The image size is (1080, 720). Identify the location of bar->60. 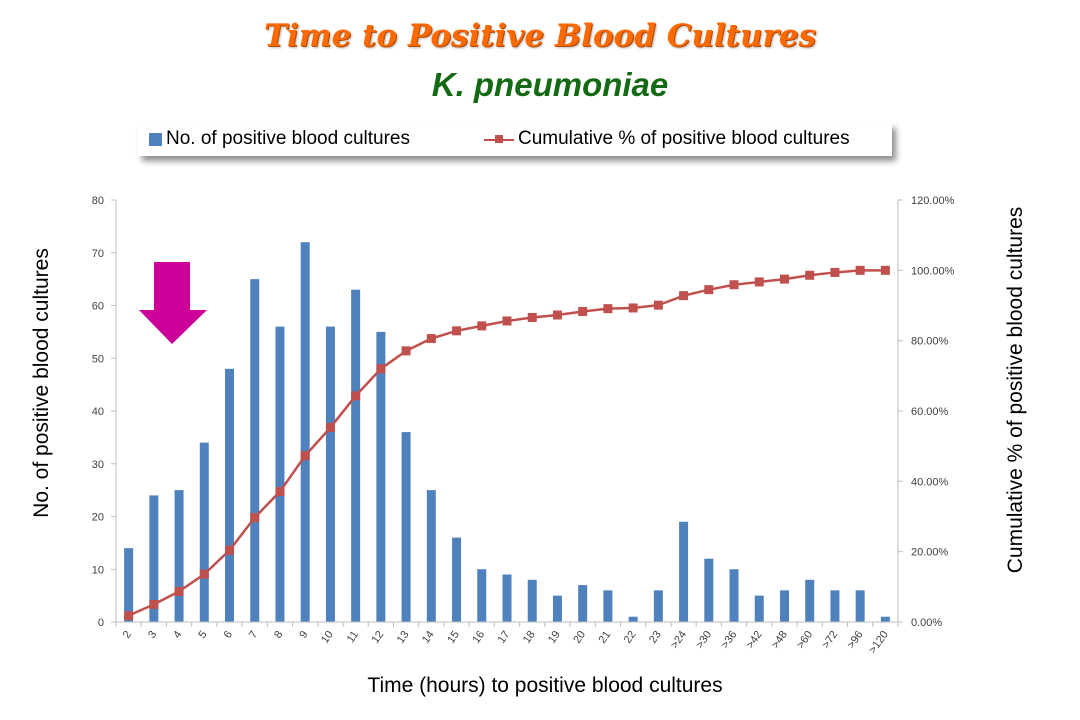
(810, 600).